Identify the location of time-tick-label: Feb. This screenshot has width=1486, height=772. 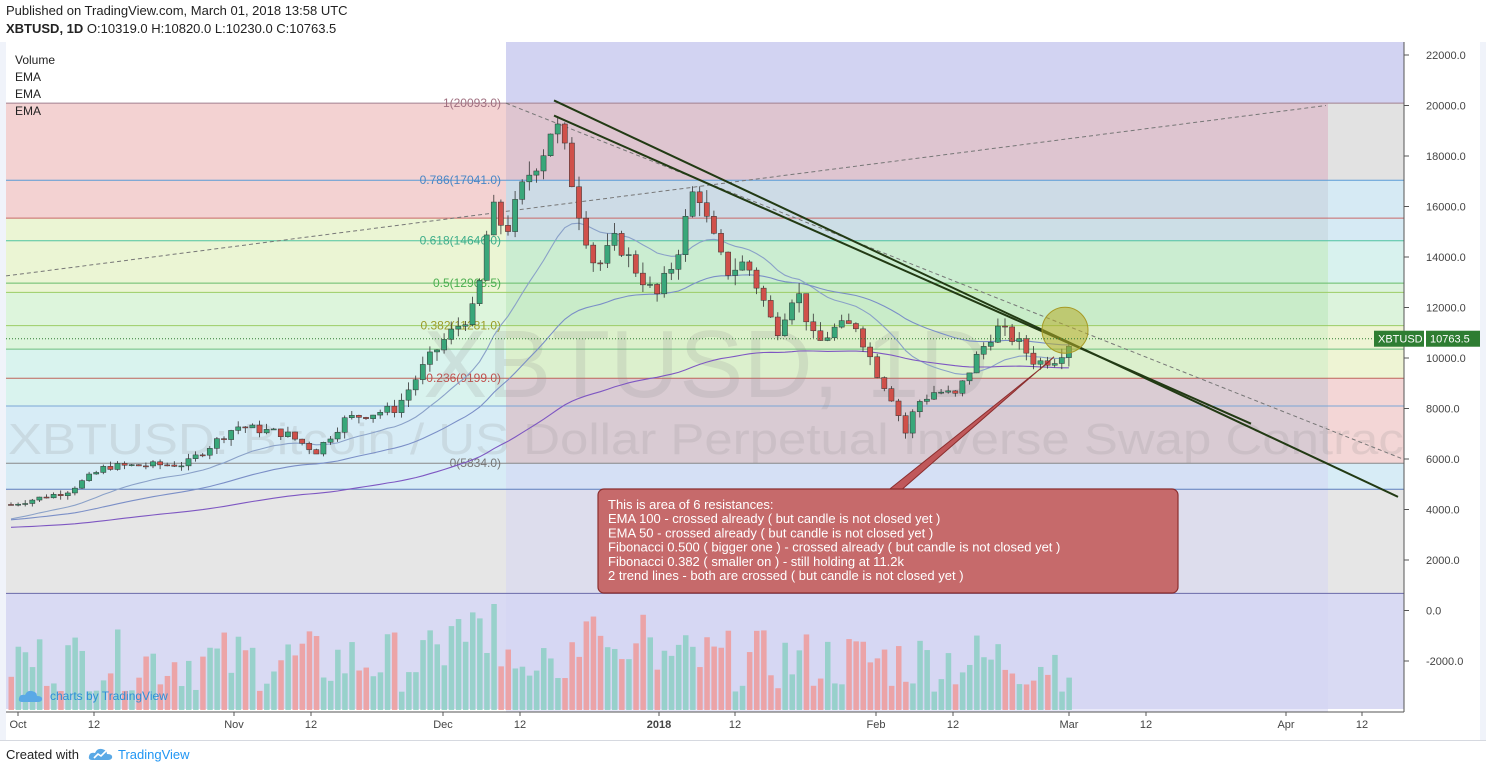
(876, 725).